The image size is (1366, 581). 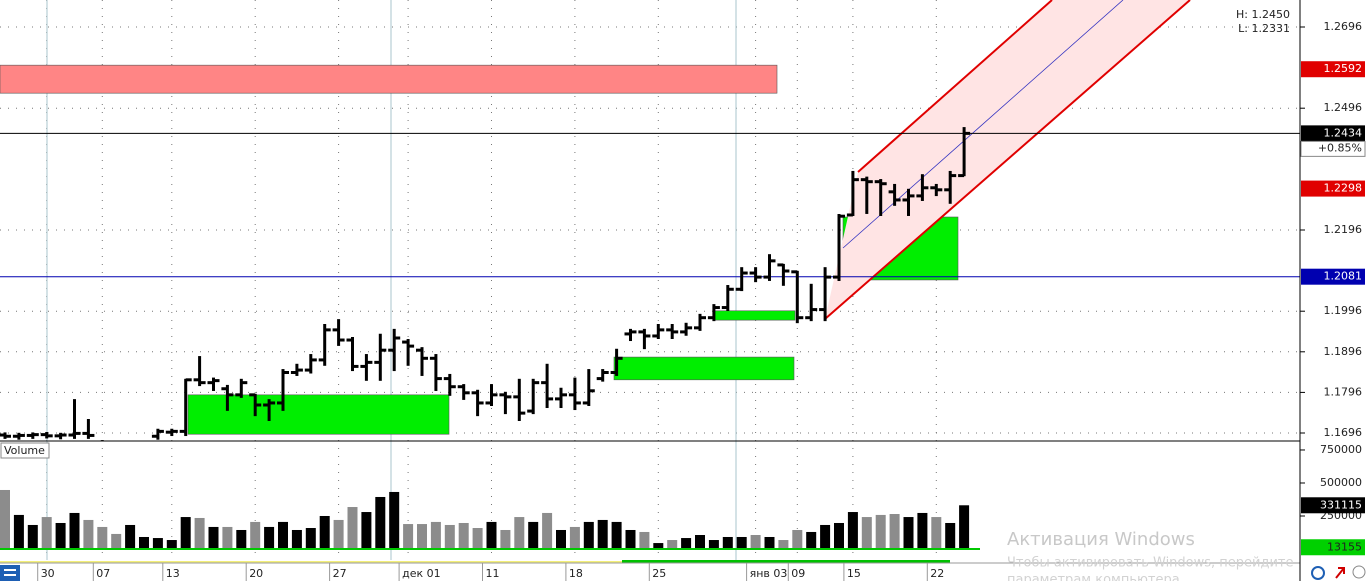 What do you see at coordinates (854, 573) in the screenshot?
I see `x-tick-label: 15` at bounding box center [854, 573].